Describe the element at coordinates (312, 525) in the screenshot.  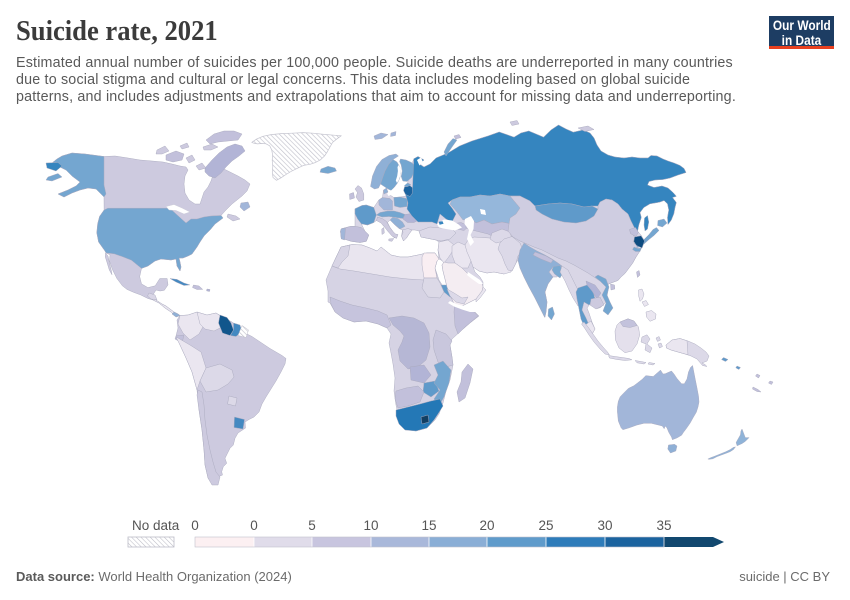
I see `svg-text: 5` at that location.